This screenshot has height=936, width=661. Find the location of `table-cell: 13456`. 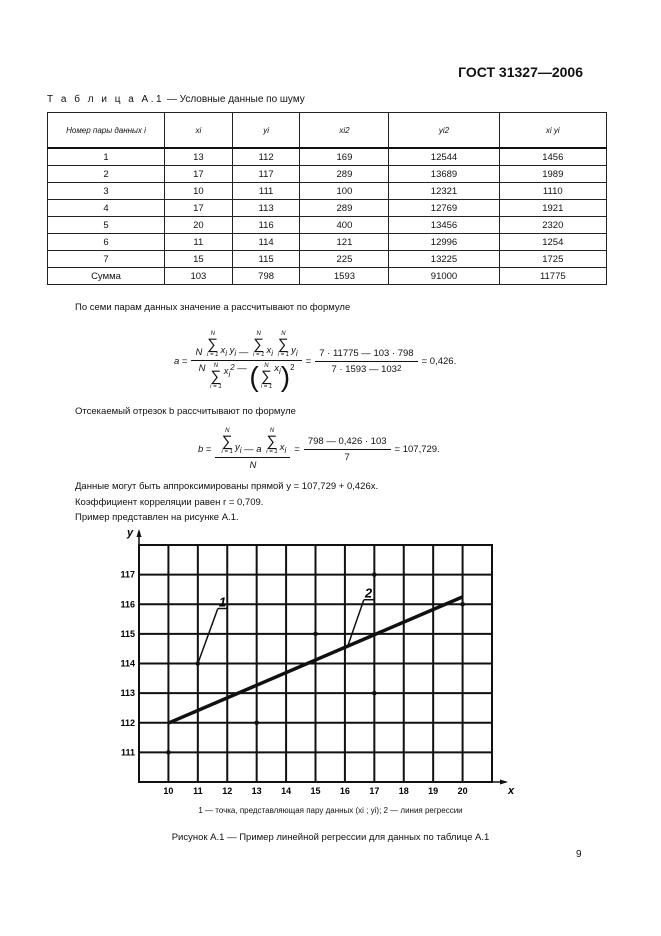

table-cell: 13456 is located at coordinates (444, 225).